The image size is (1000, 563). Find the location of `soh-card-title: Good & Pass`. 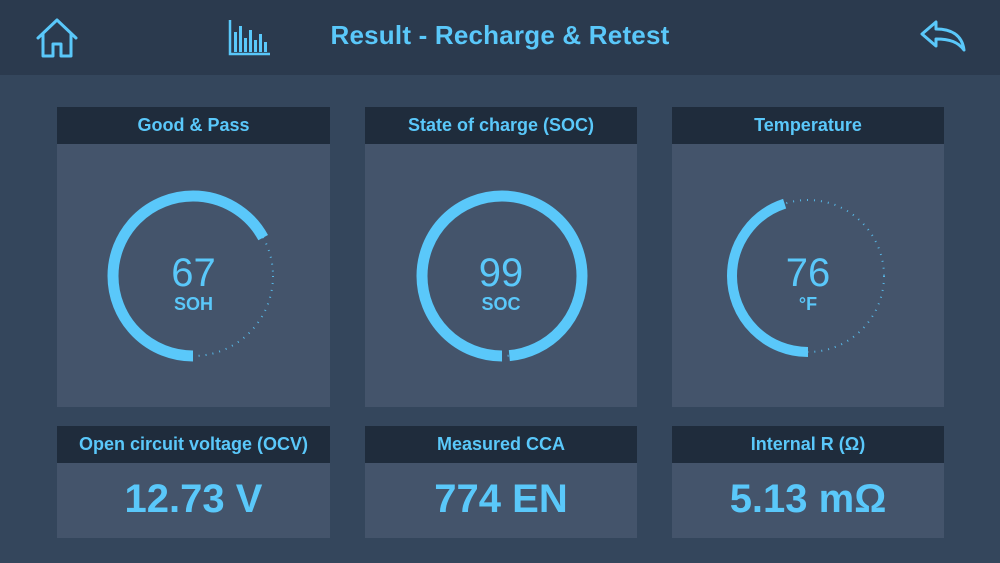

soh-card-title: Good & Pass is located at coordinates (193, 125).